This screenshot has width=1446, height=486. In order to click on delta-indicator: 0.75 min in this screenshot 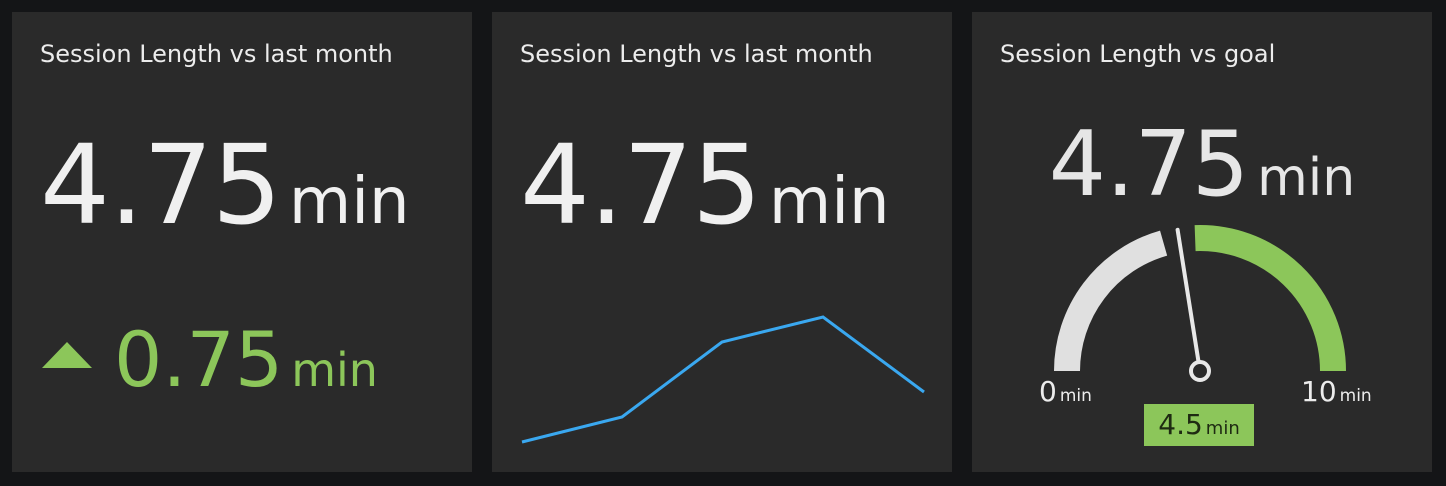, I will do `click(210, 360)`.